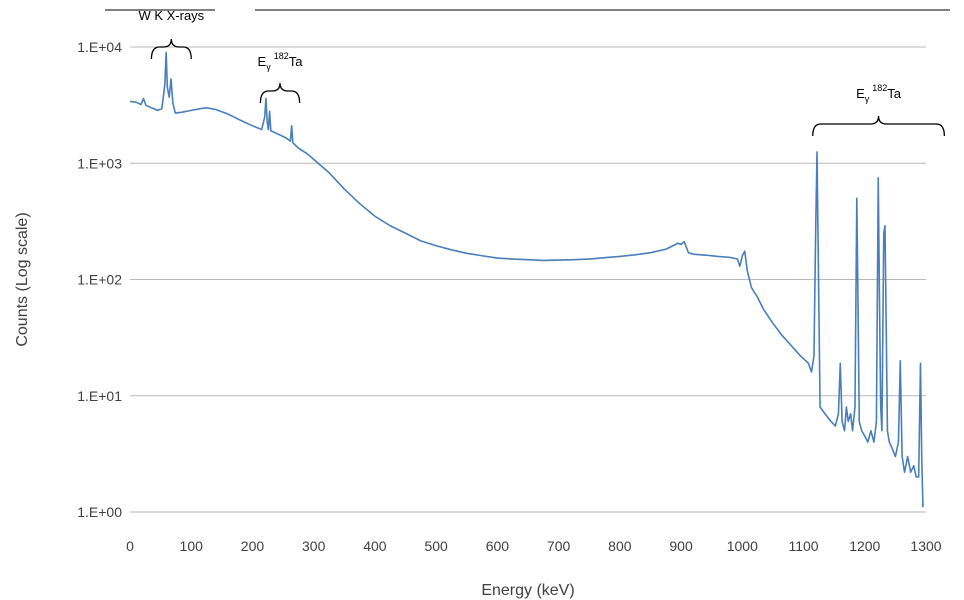  Describe the element at coordinates (99, 163) in the screenshot. I see `y-tick-label: 1.E+03` at that location.